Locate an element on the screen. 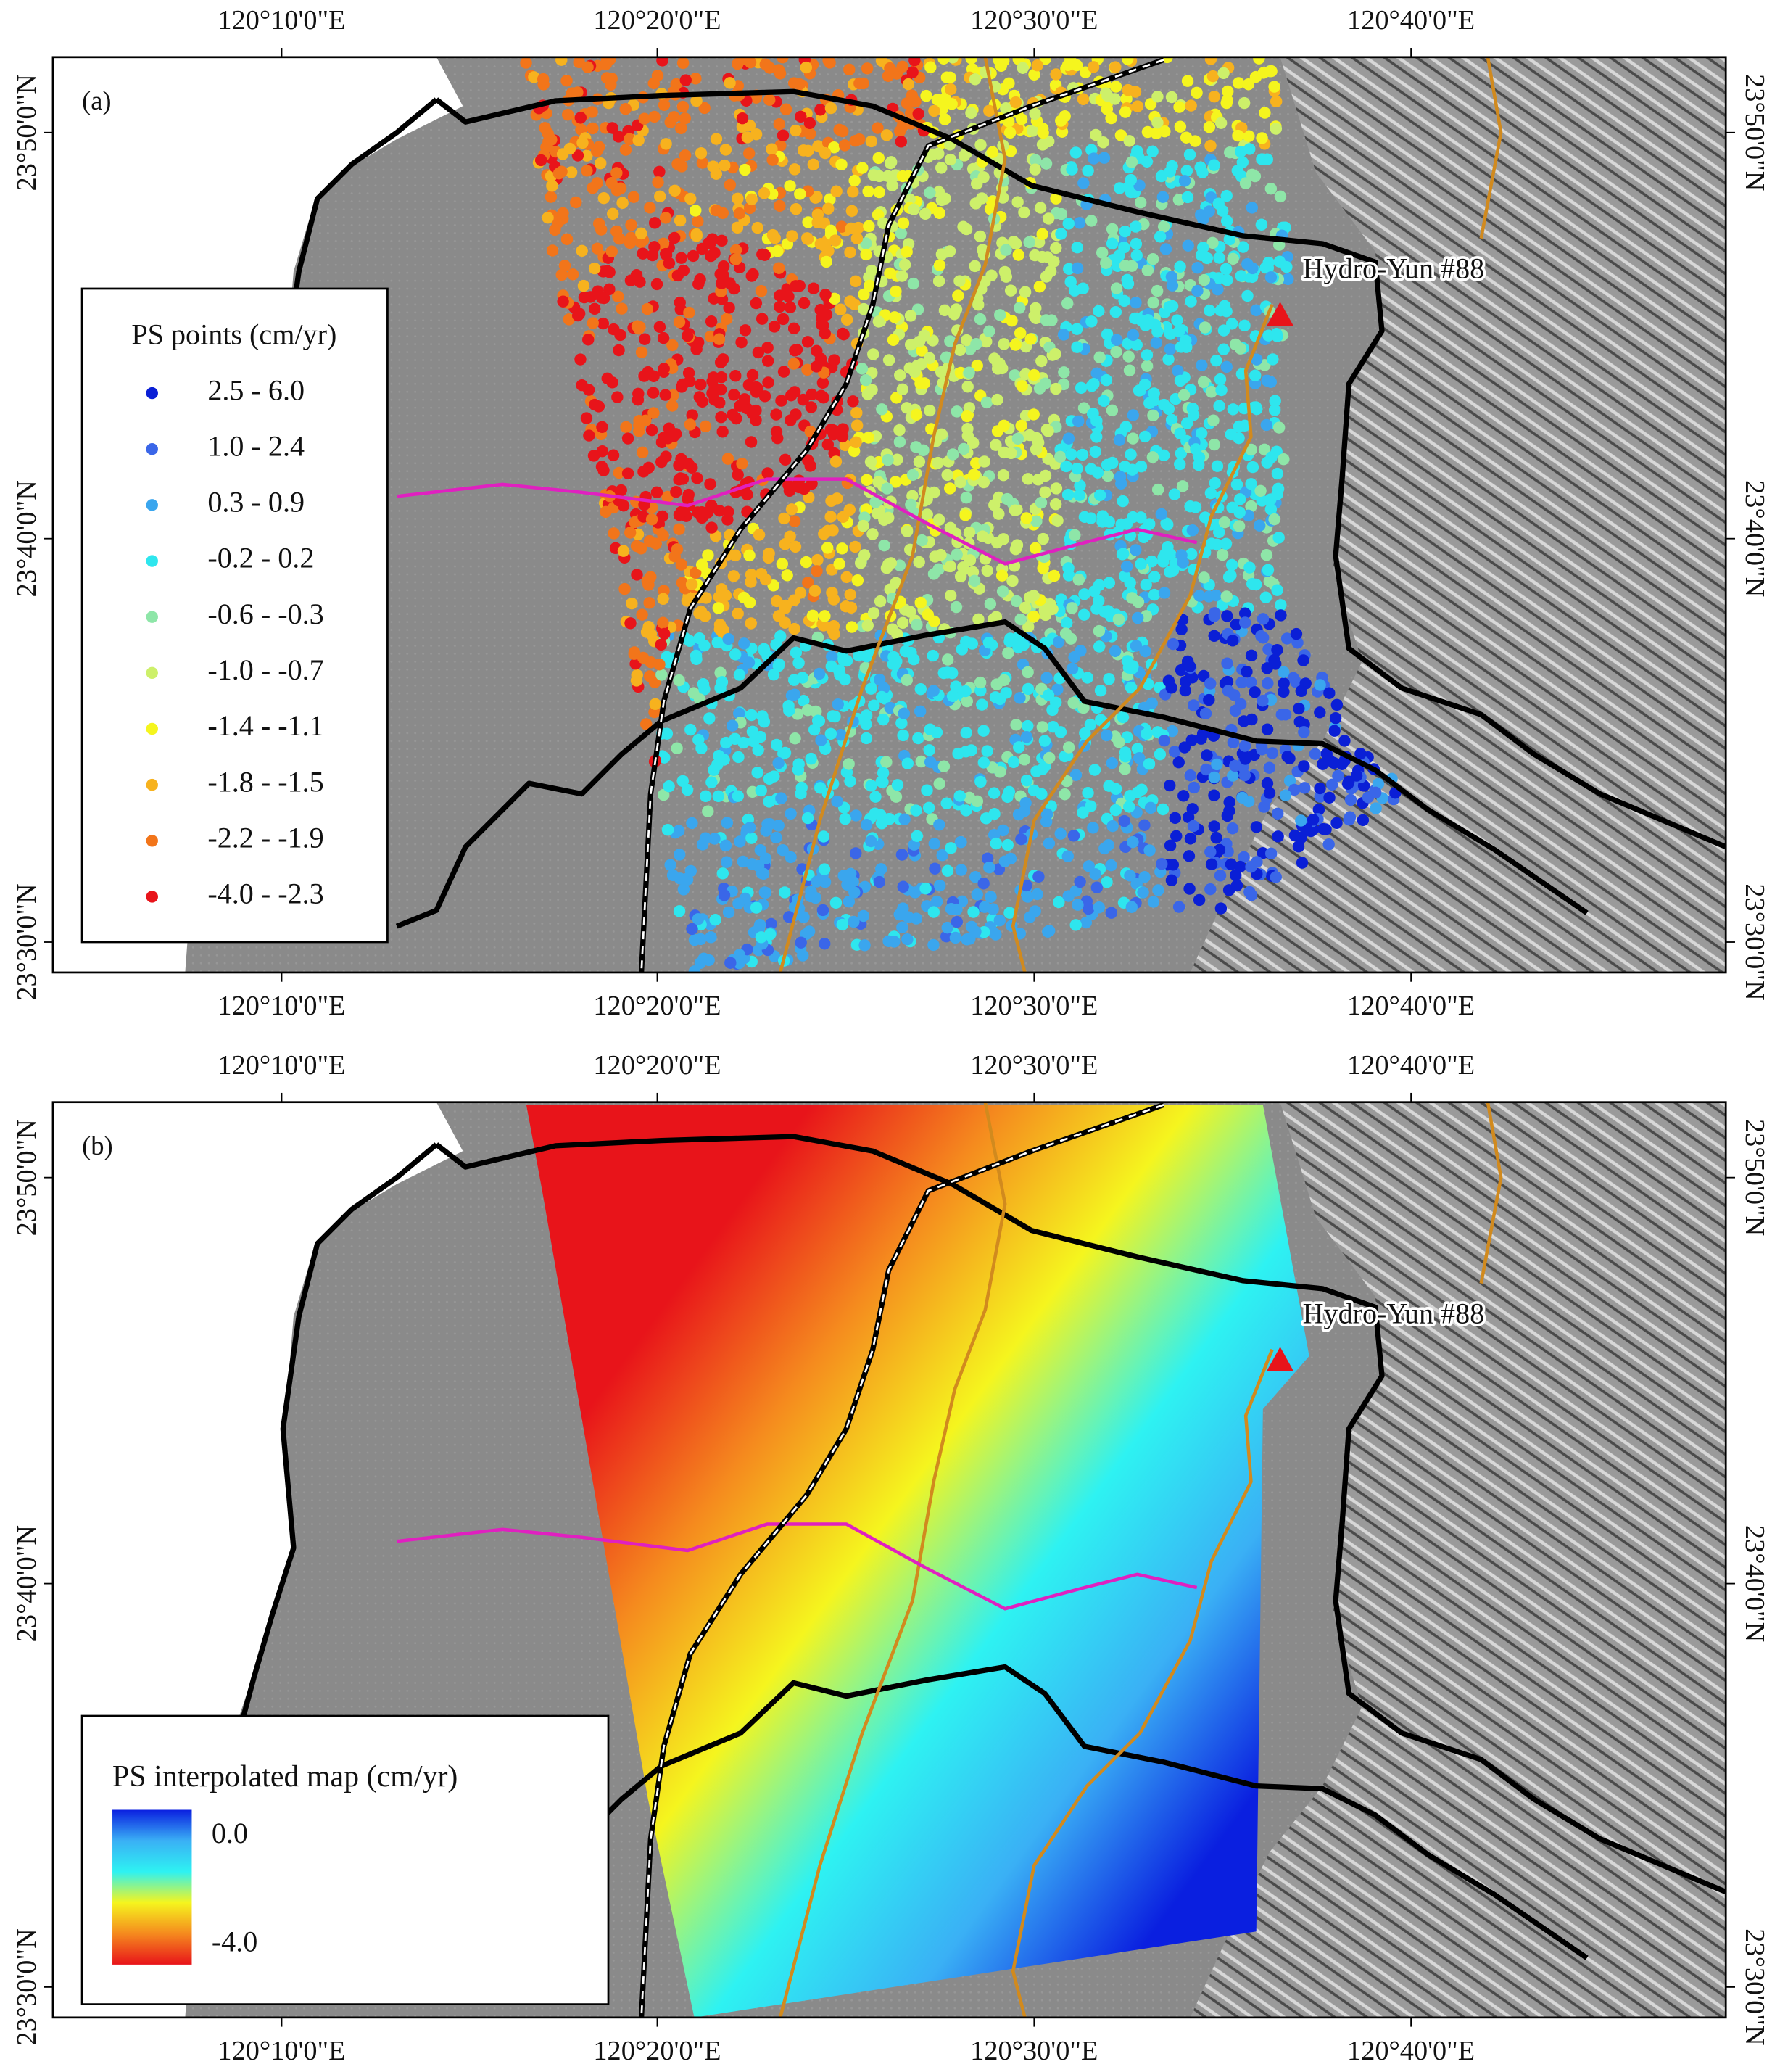 This screenshot has width=1780, height=2072. latitude-label: 23°40'0"N is located at coordinates (1754, 1583).